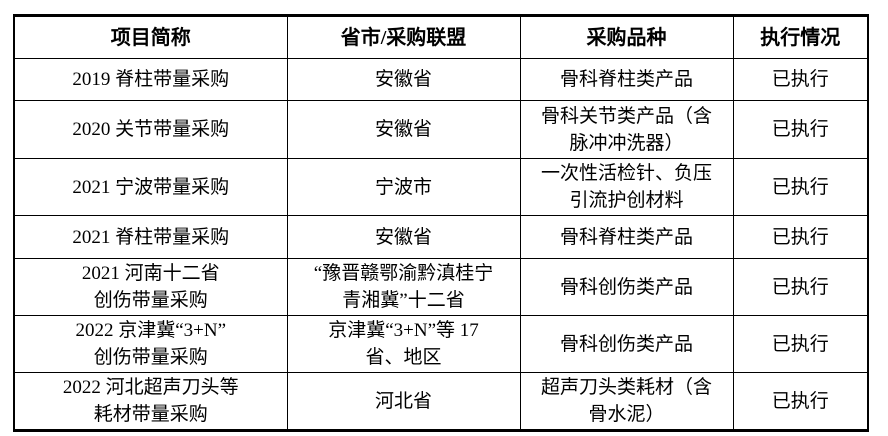  What do you see at coordinates (403, 287) in the screenshot?
I see `cell-region: “豫晋赣鄂渝黔滇桂宁 青湘冀”十二省` at bounding box center [403, 287].